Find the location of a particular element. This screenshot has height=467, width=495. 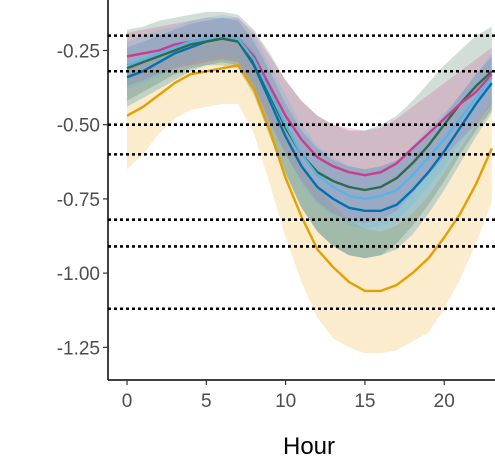

x-tick-label-1: 5 is located at coordinates (206, 401).